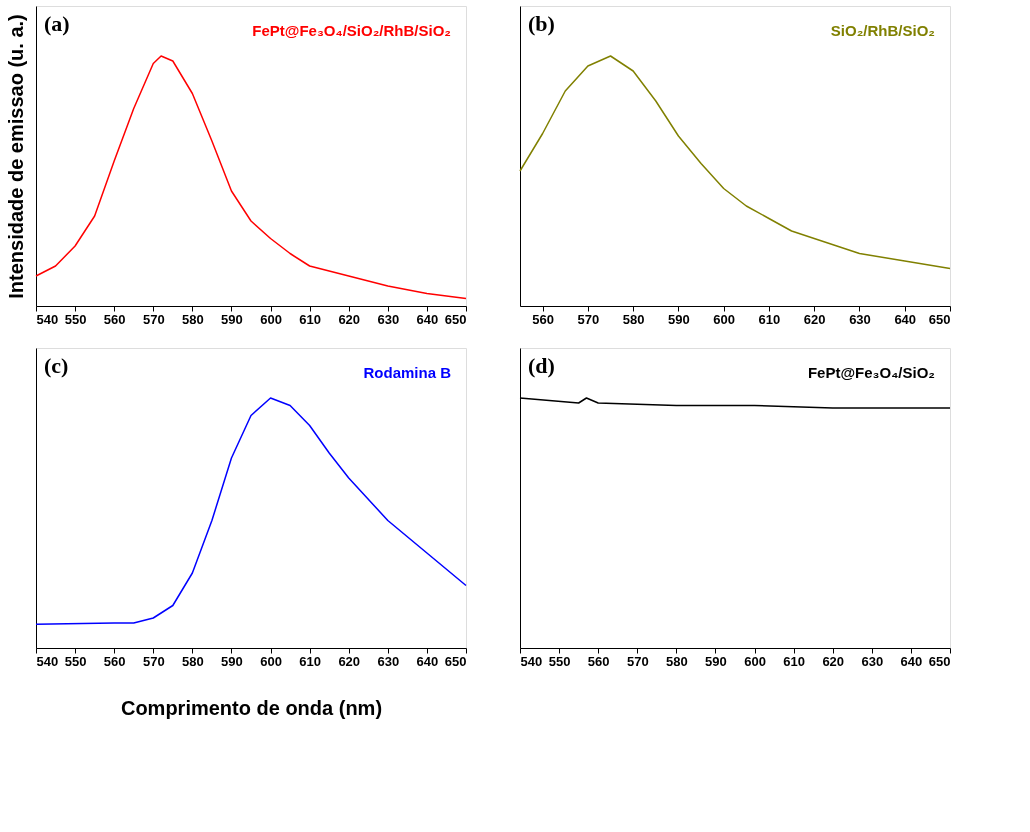 This screenshot has width=1030, height=832. I want to click on text: (a), so click(57, 23).